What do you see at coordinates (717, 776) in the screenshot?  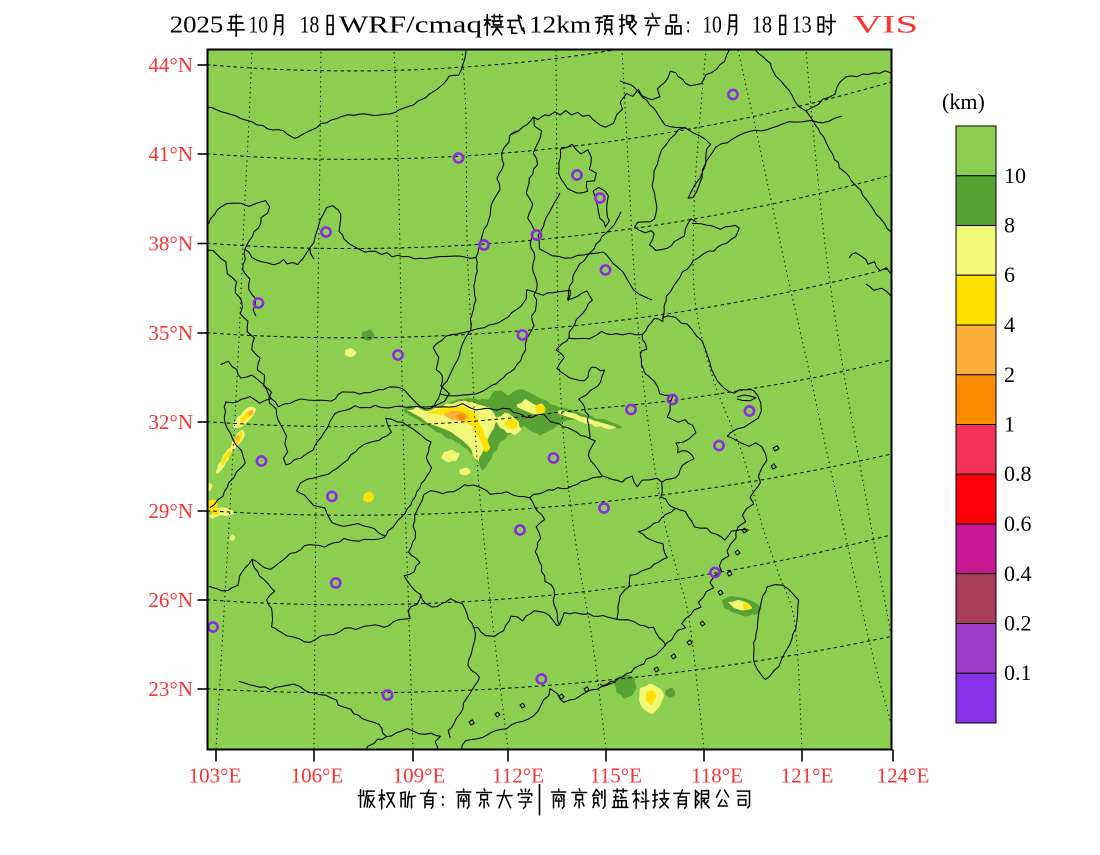 I see `svg-text: 118°E` at bounding box center [717, 776].